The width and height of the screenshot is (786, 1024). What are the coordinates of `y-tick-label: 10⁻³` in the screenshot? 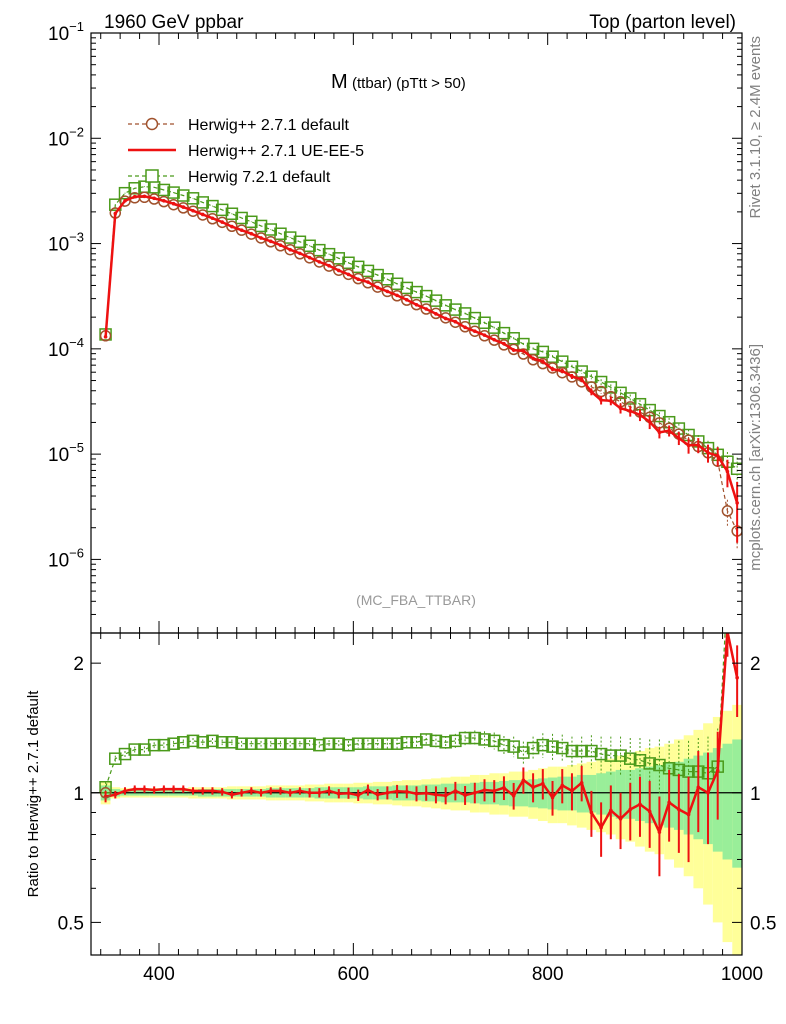 It's located at (66, 243).